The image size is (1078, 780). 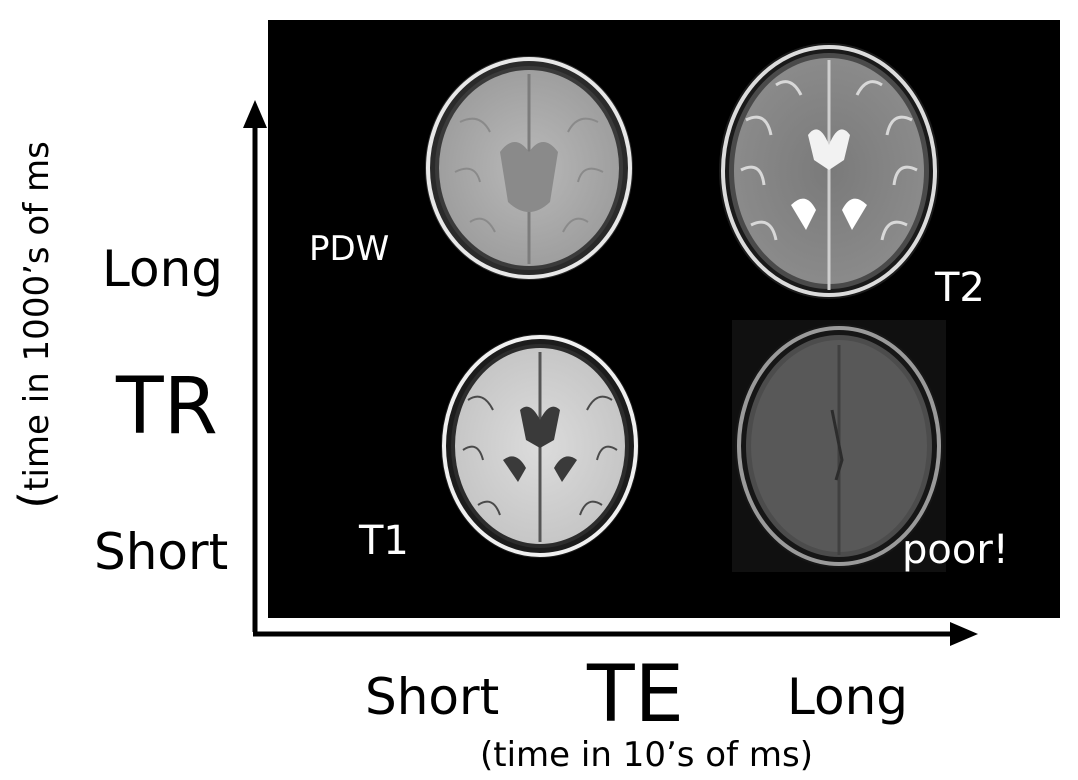 What do you see at coordinates (167, 407) in the screenshot?
I see `y-axis-title: TR` at bounding box center [167, 407].